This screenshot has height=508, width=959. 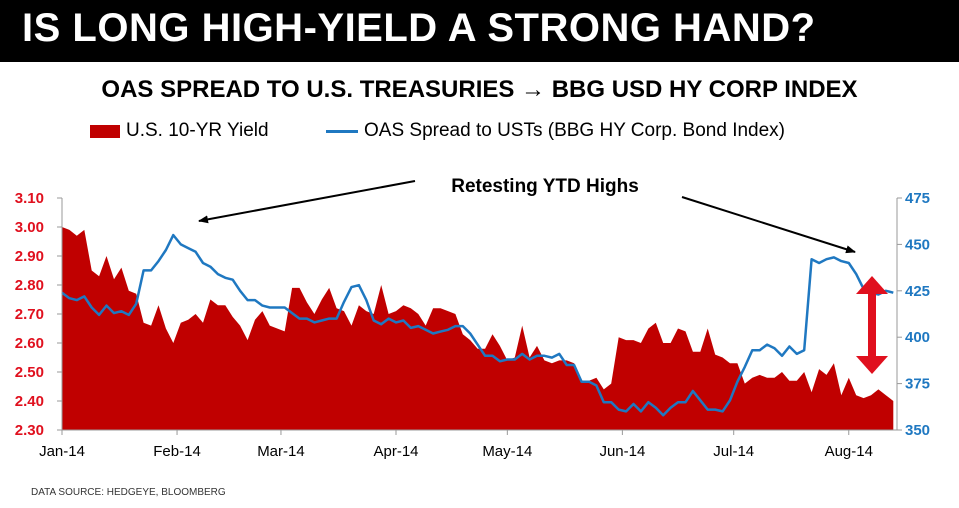 What do you see at coordinates (917, 291) in the screenshot?
I see `right-tick-label: 425` at bounding box center [917, 291].